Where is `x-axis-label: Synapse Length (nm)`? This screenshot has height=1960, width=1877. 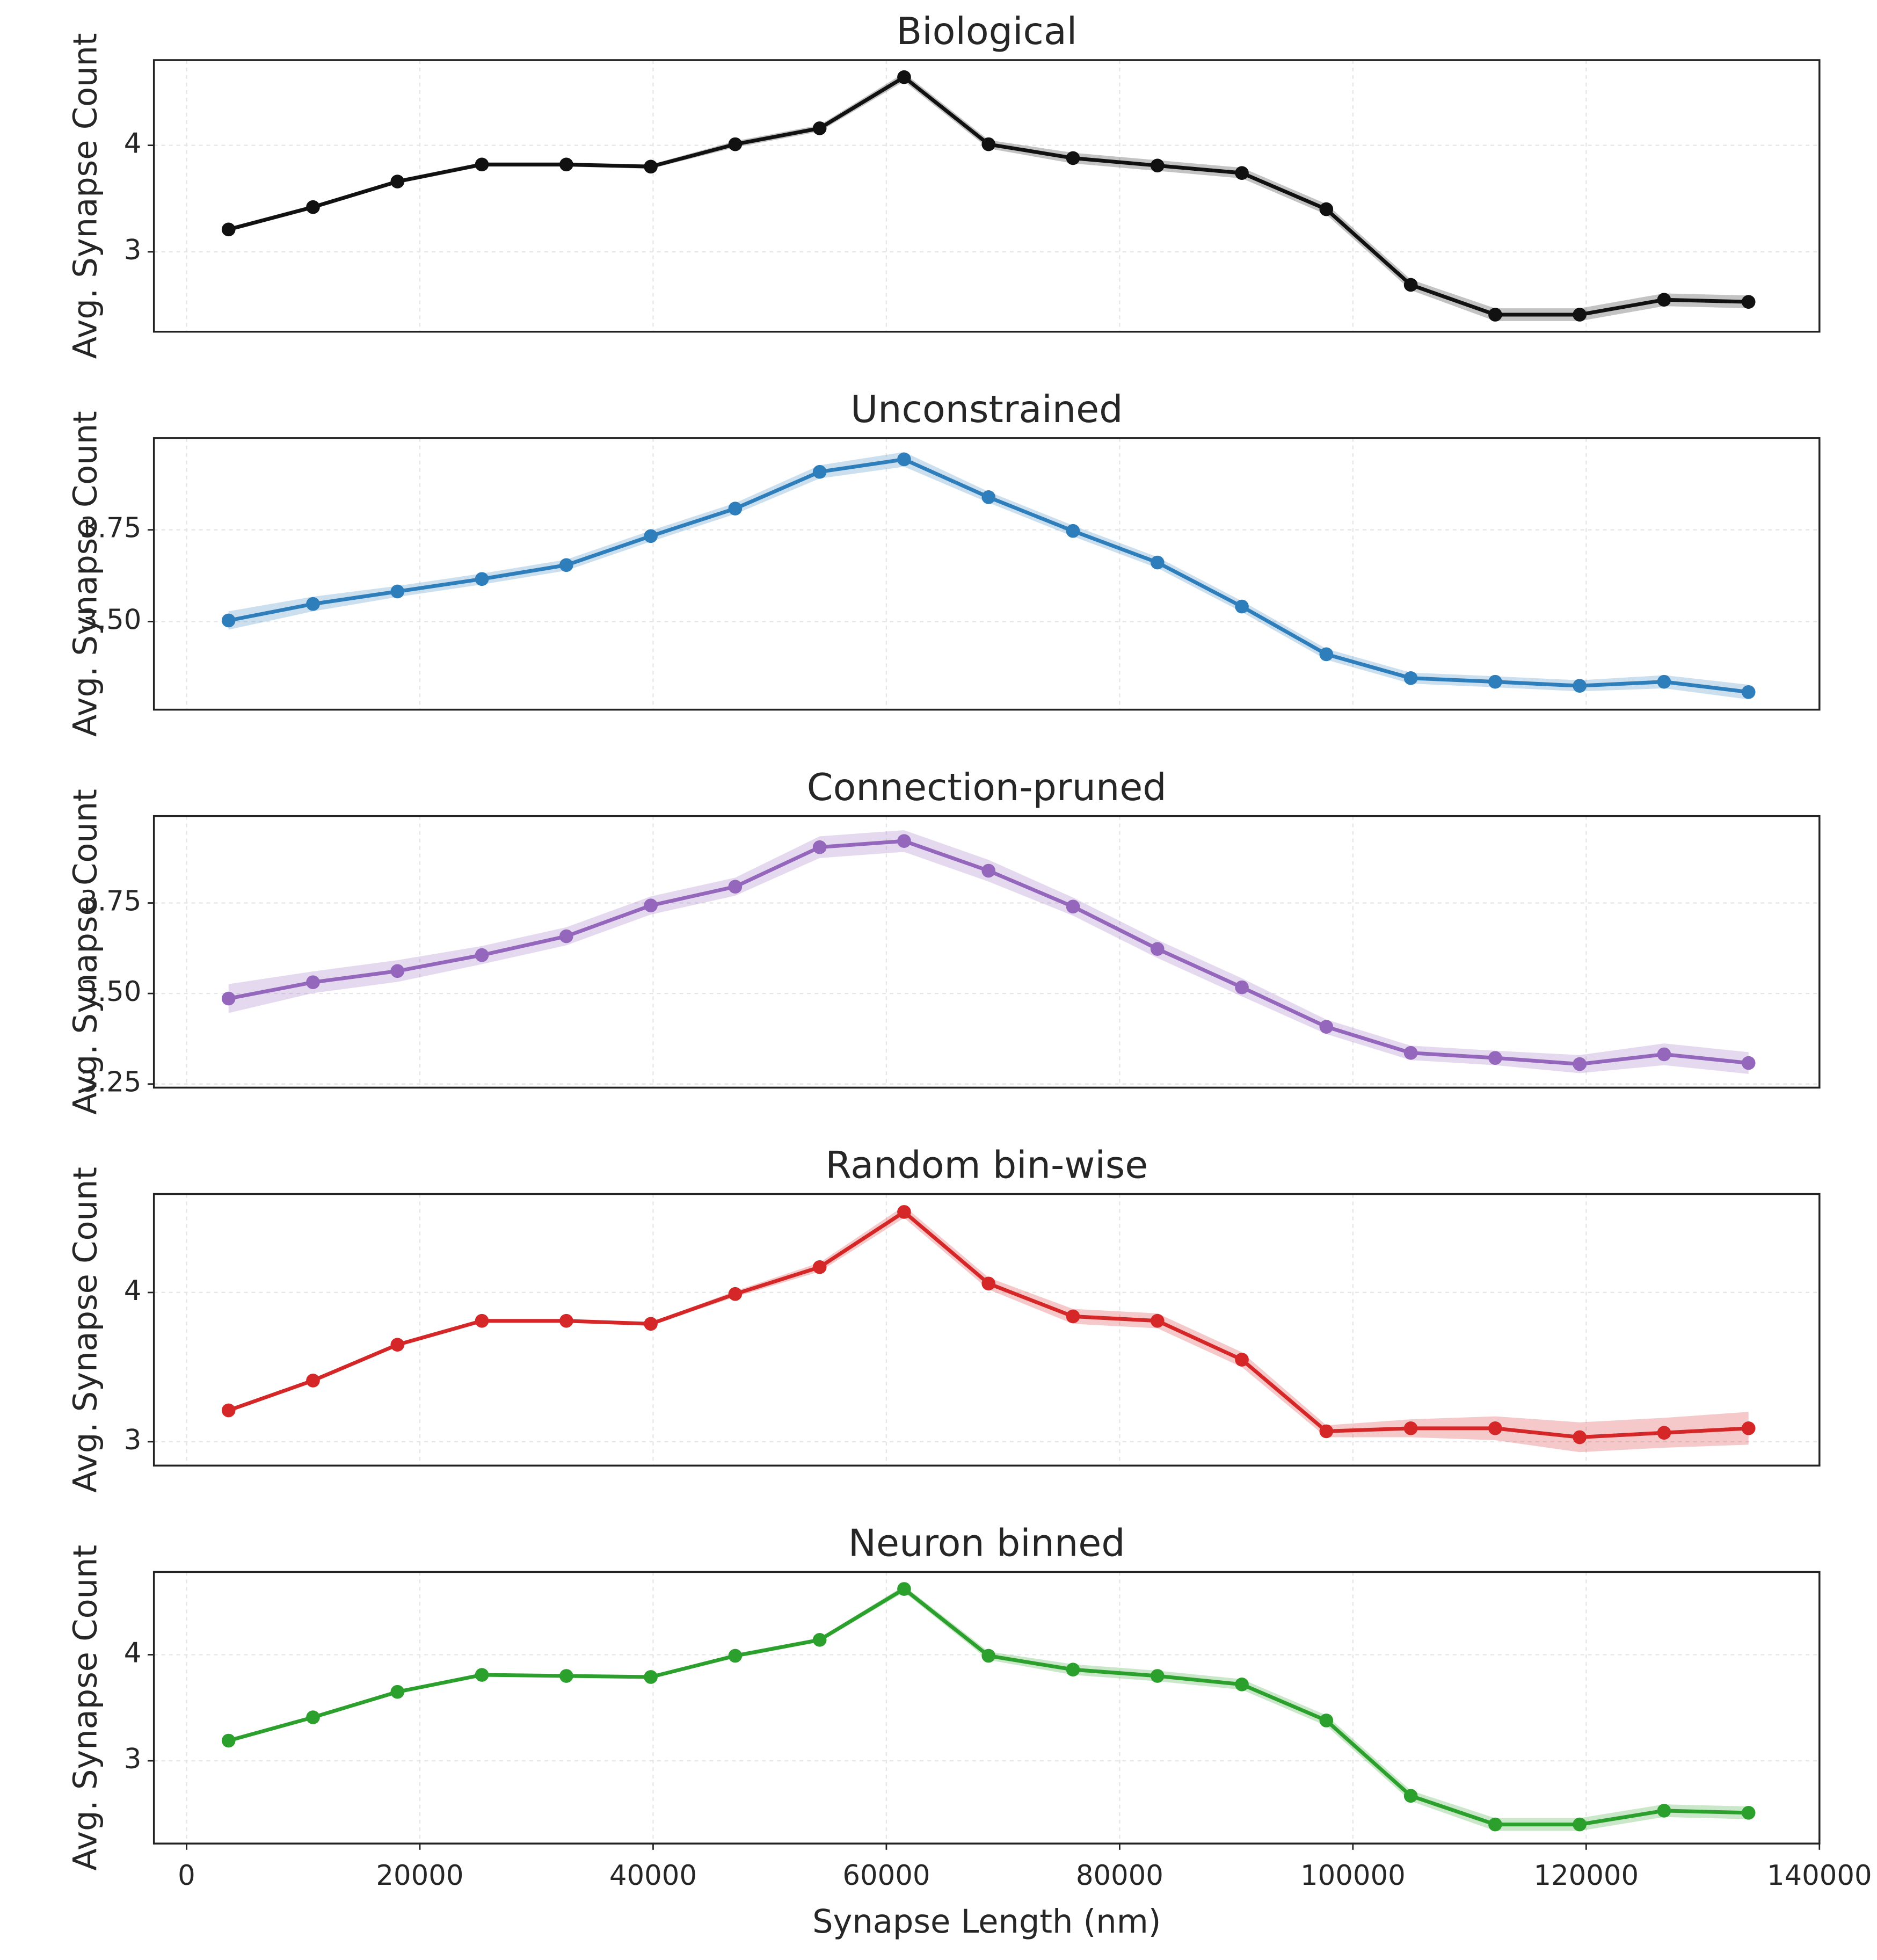 x-axis-label: Synapse Length (nm) is located at coordinates (987, 1922).